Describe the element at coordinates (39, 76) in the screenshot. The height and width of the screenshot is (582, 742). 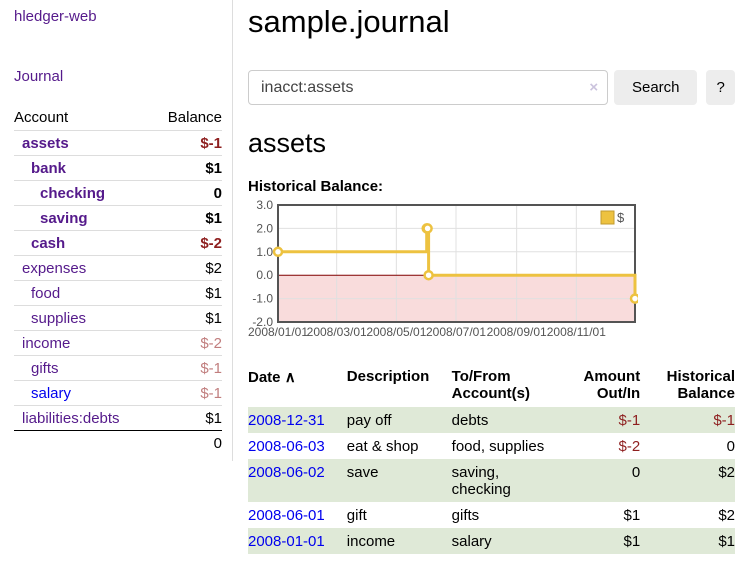
I see `journal-nav-link: Journal` at that location.